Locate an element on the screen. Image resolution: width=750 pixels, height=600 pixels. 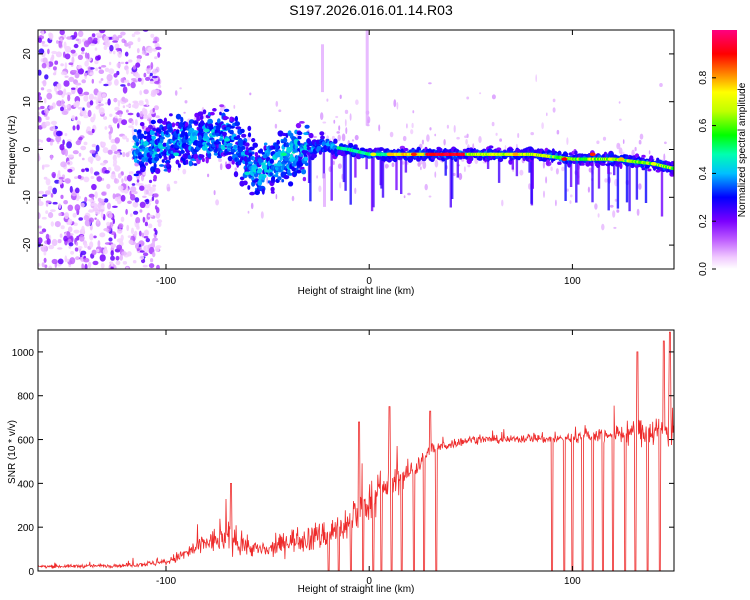
spectrogram-y-tick-label: -20 is located at coordinates (27, 244).